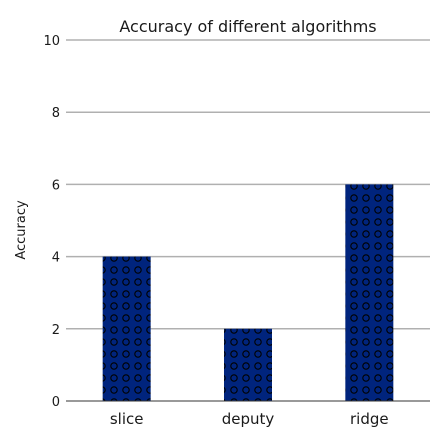 This screenshot has width=448, height=448. Describe the element at coordinates (247, 26) in the screenshot. I see `chart-title: Accuracy of different algorithms` at that location.